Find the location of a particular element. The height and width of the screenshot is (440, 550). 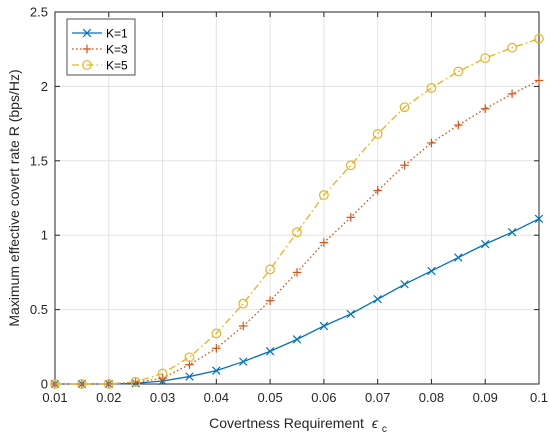

x-axis-label: Covertness Requirement ϵ c is located at coordinates (298, 425).